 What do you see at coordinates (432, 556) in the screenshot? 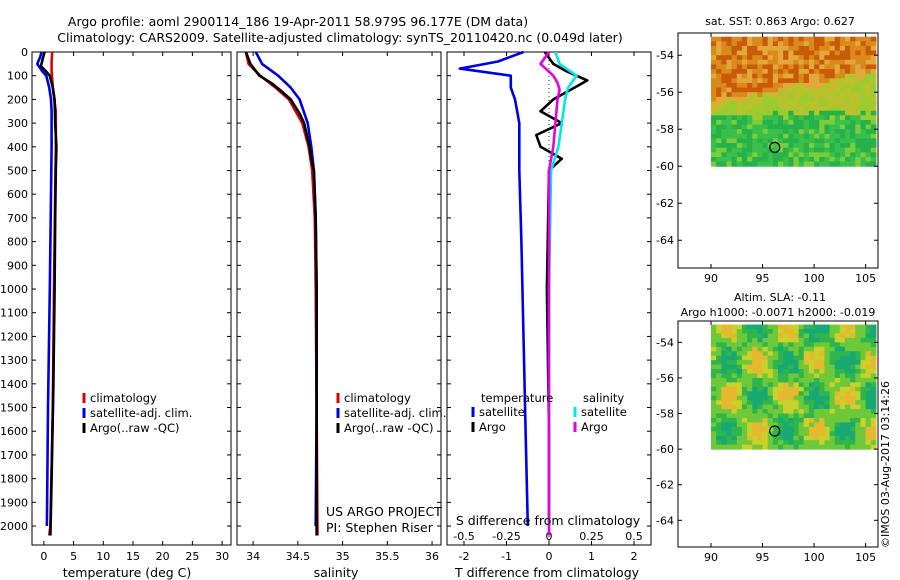
I see `x-tick-label: 36` at bounding box center [432, 556].